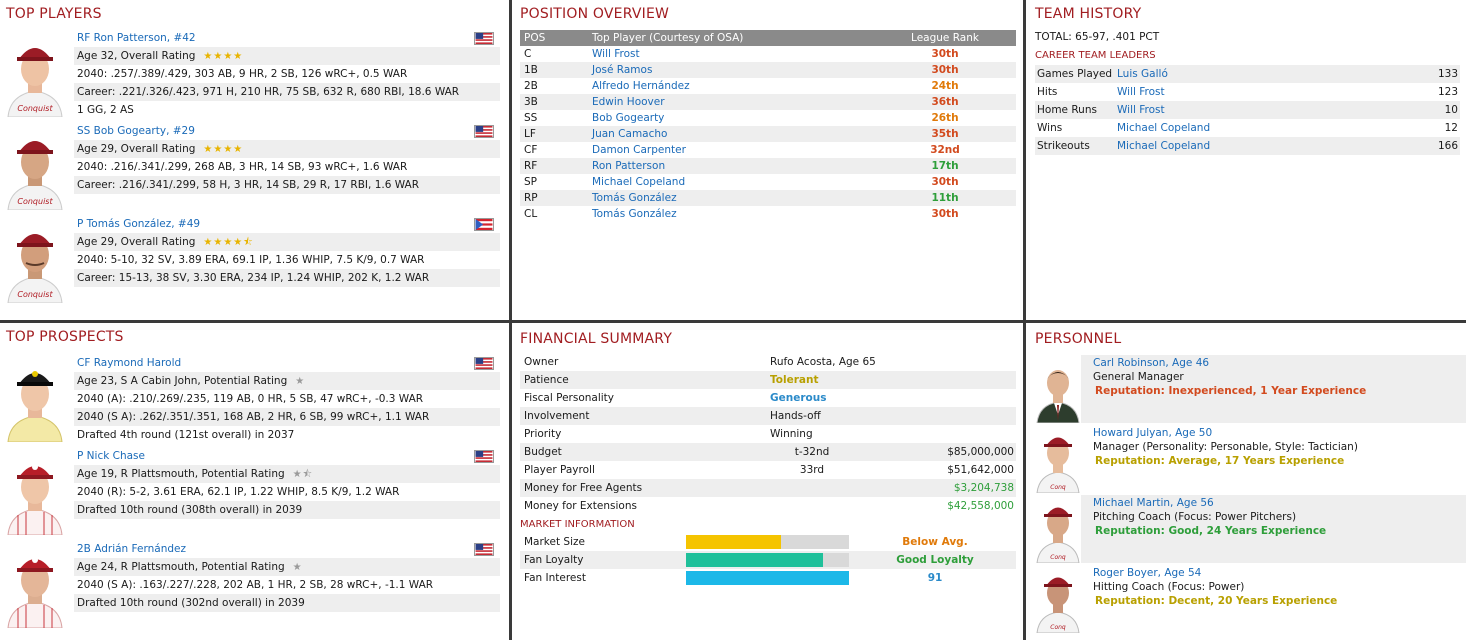 The height and width of the screenshot is (640, 1466). Describe the element at coordinates (531, 166) in the screenshot. I see `position-code: RF` at that location.